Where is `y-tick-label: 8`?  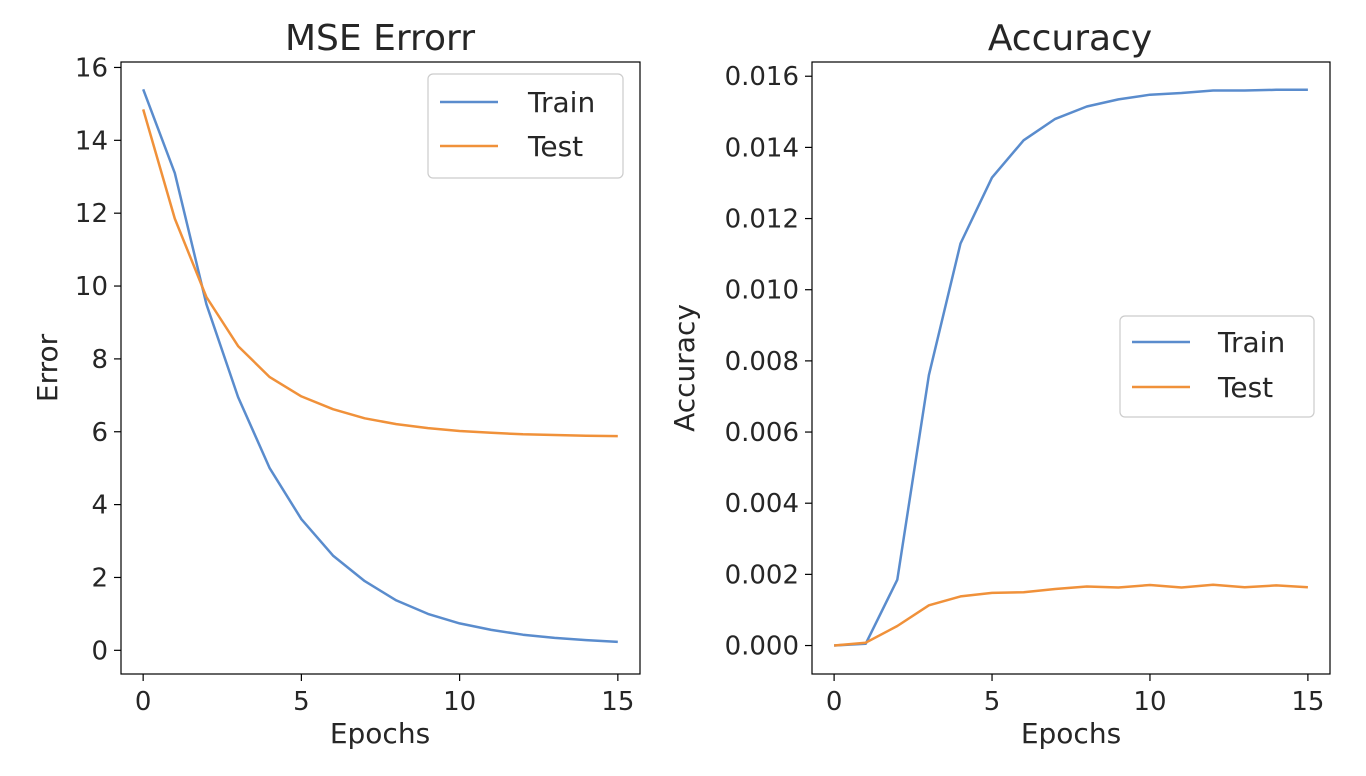 y-tick-label: 8 is located at coordinates (99, 360).